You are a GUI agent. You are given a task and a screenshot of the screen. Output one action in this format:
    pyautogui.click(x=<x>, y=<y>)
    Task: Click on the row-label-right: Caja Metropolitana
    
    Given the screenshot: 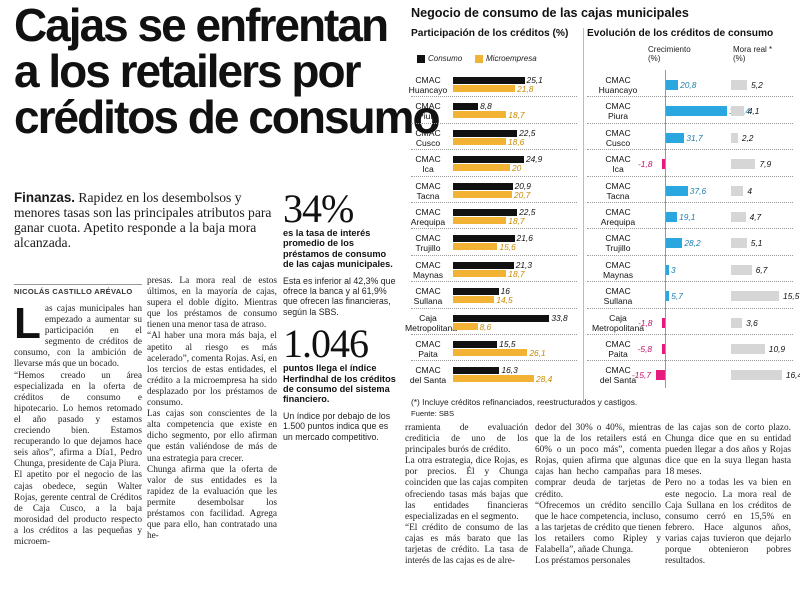 What is the action you would take?
    pyautogui.click(x=618, y=322)
    